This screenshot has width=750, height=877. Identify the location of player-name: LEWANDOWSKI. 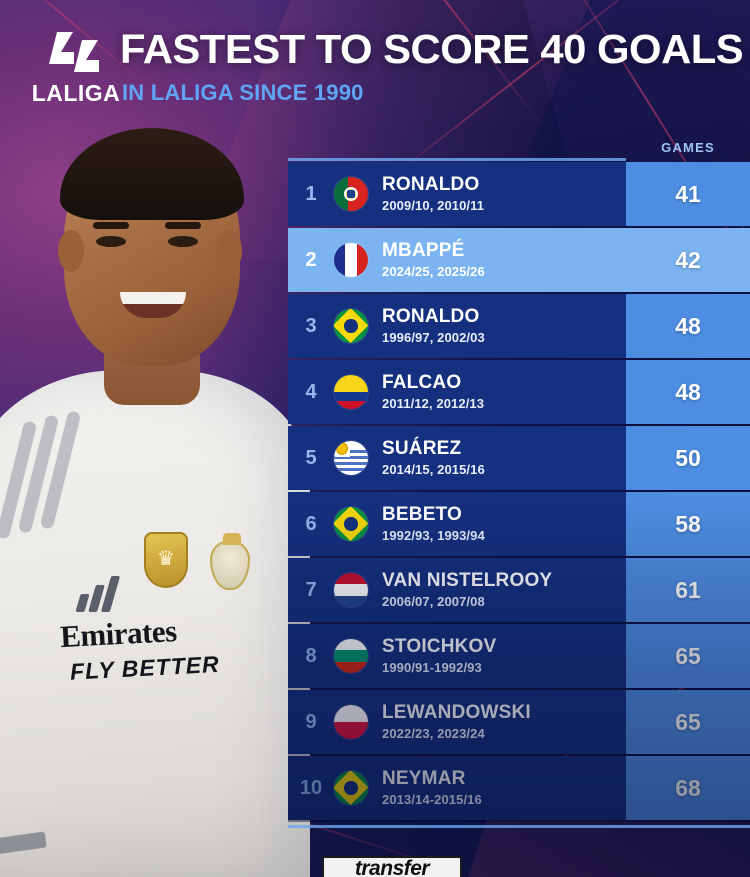
(456, 713).